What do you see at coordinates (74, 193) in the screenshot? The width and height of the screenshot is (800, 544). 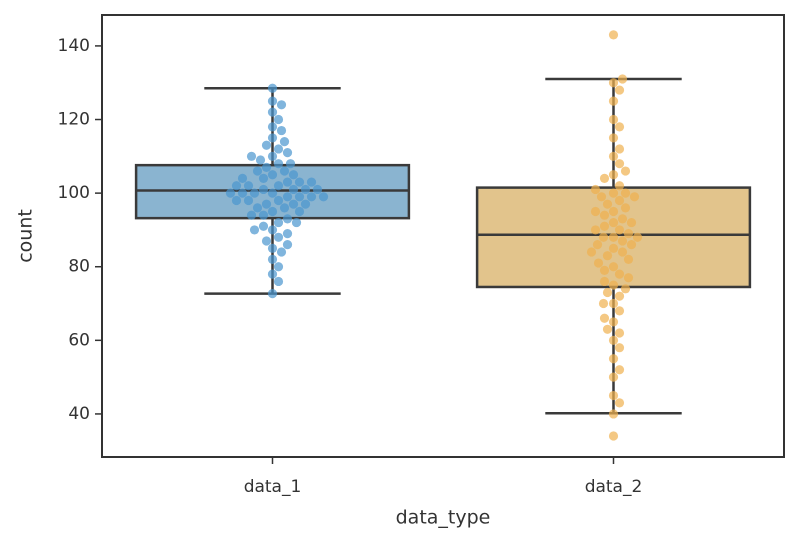 I see `y-tick-label: 100` at bounding box center [74, 193].